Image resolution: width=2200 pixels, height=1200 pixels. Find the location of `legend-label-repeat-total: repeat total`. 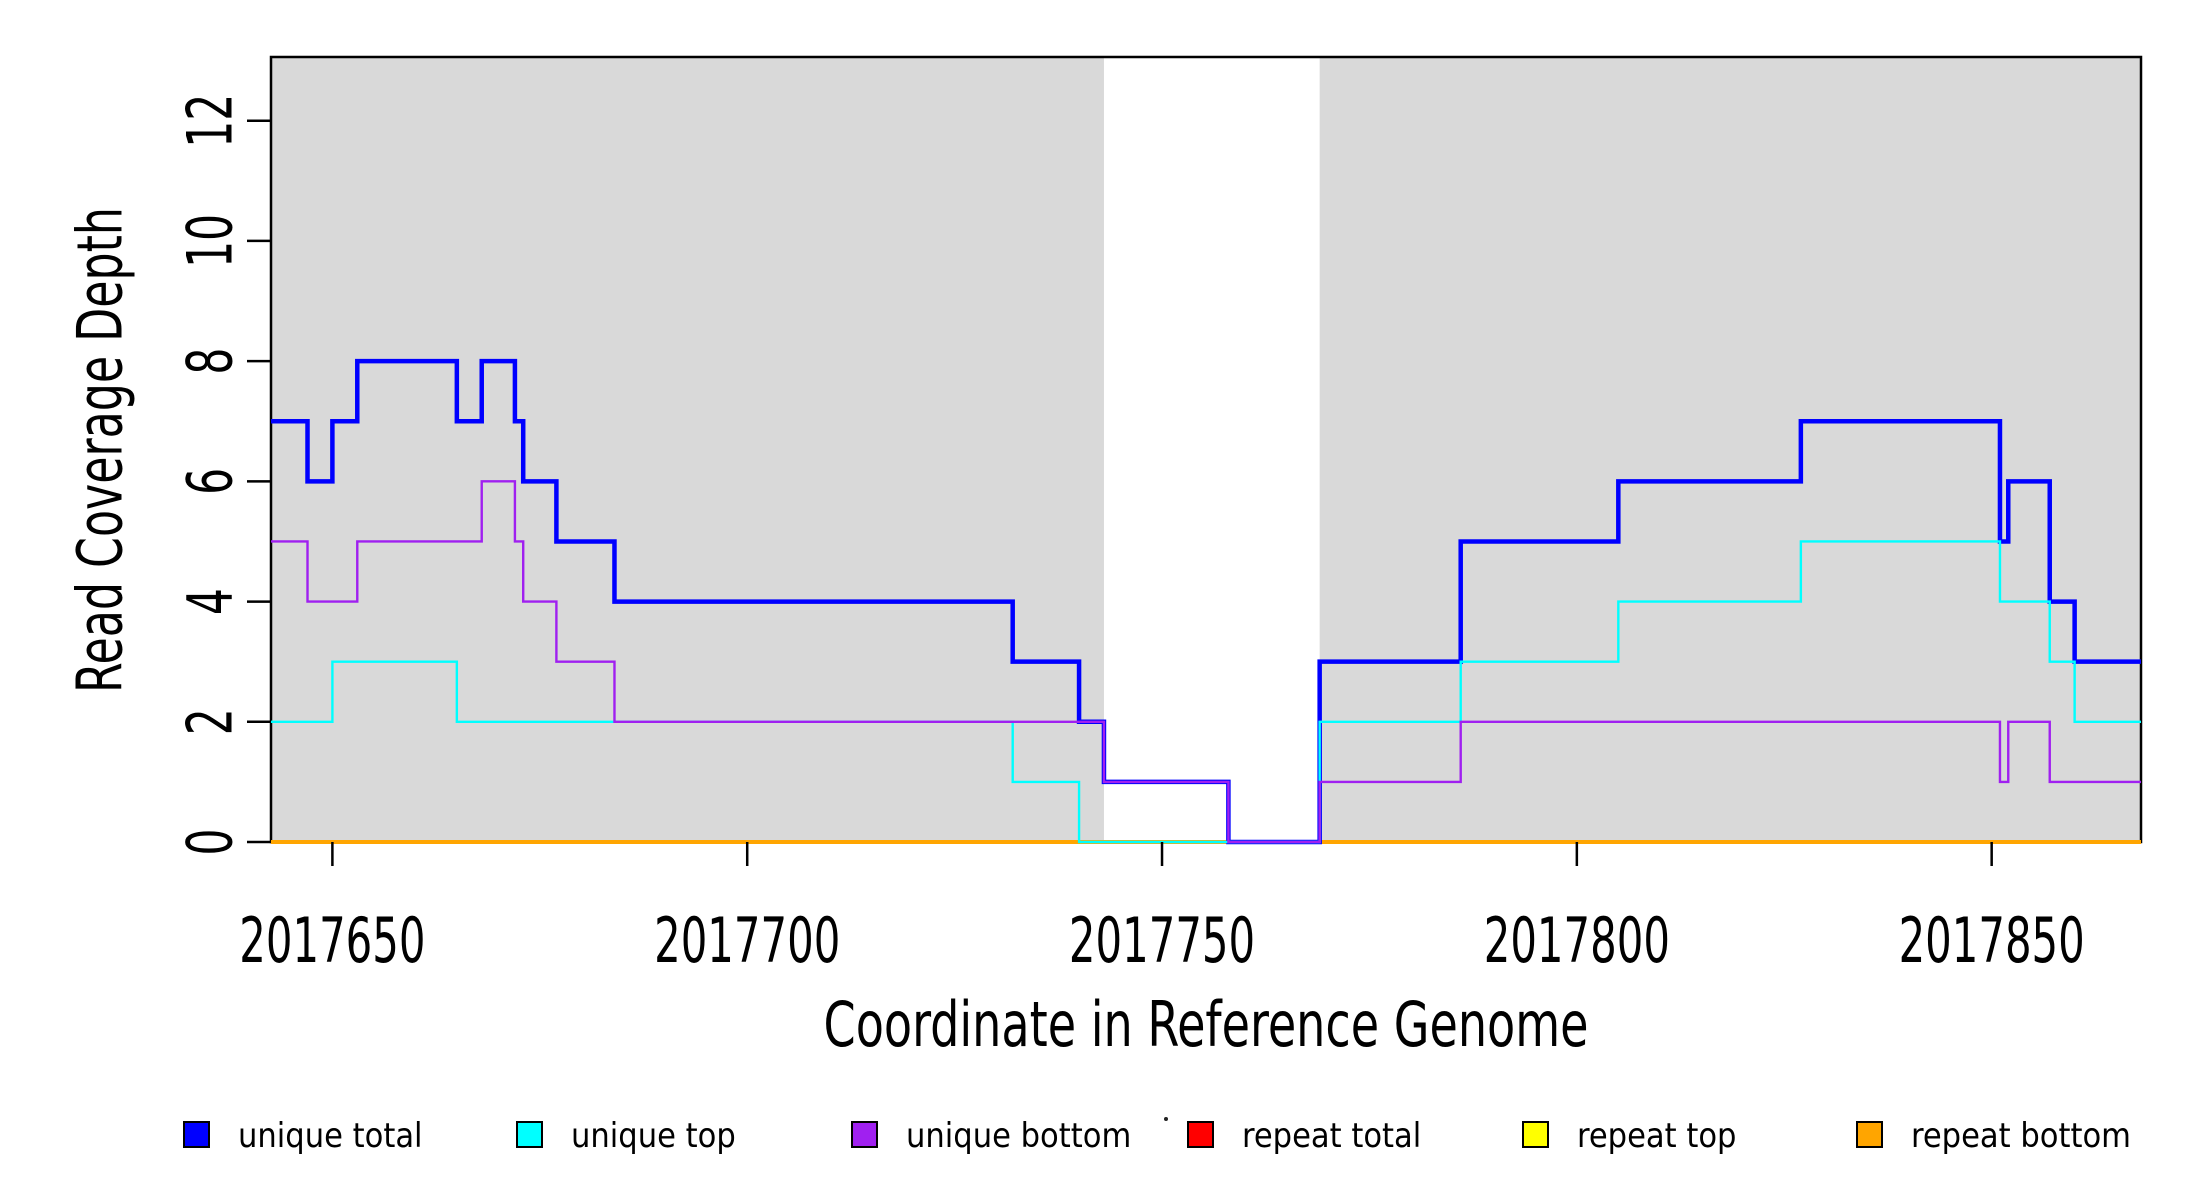

legend-label-repeat-total: repeat total is located at coordinates (1331, 1136).